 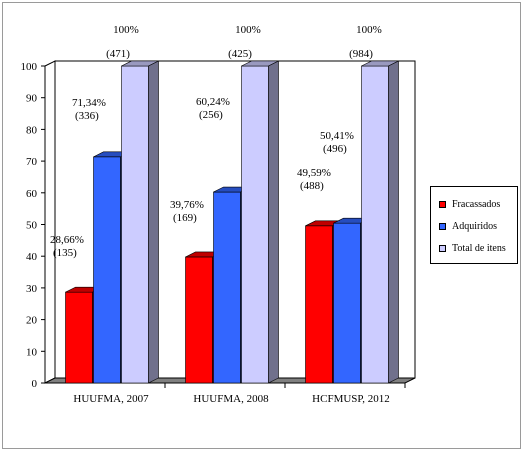 What do you see at coordinates (65, 253) in the screenshot?
I see `data-label: (135)` at bounding box center [65, 253].